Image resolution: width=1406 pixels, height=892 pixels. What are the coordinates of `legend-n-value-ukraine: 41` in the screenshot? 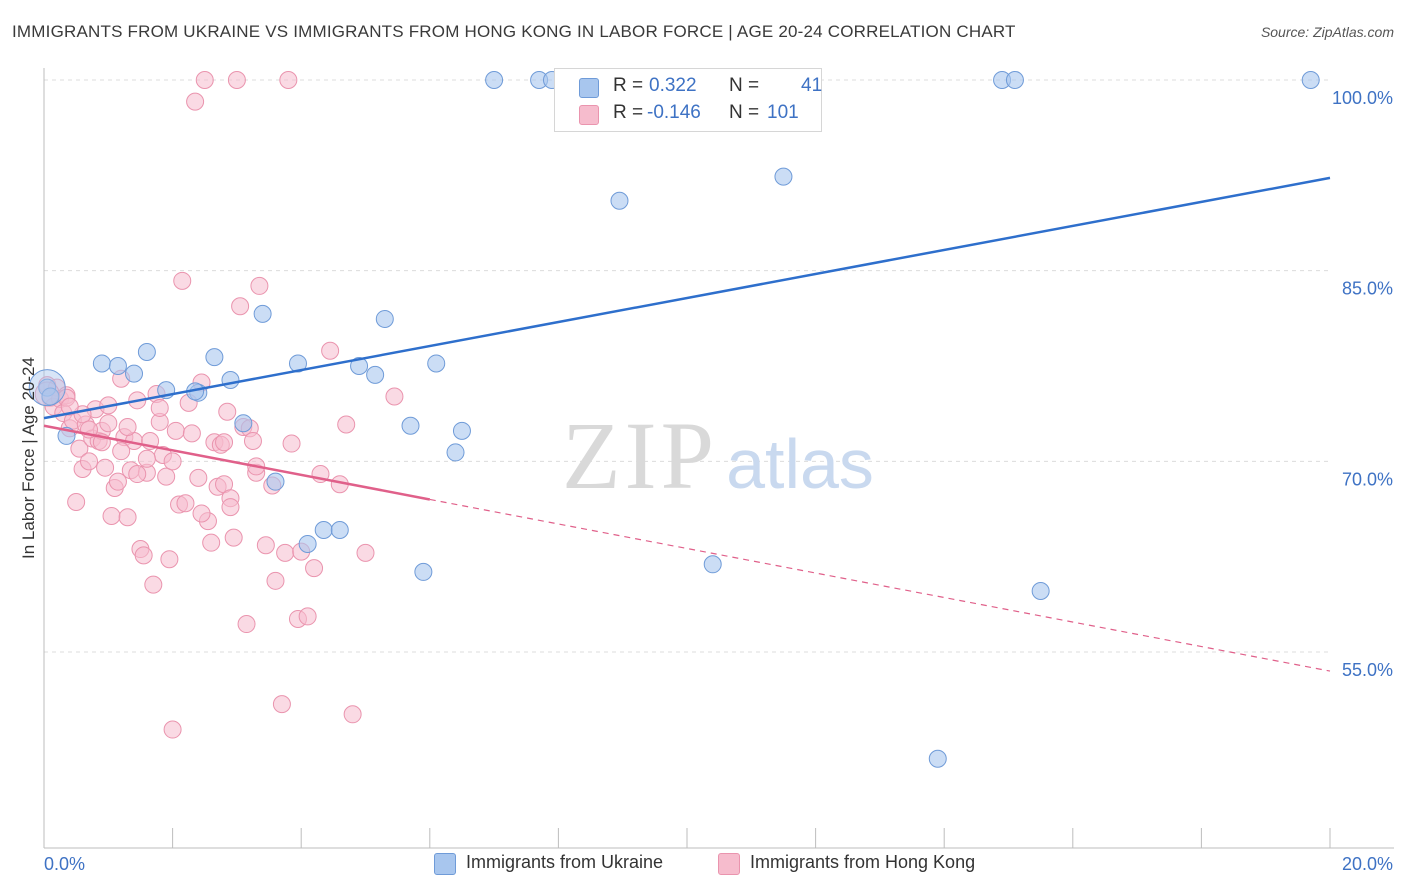 It's located at (812, 85).